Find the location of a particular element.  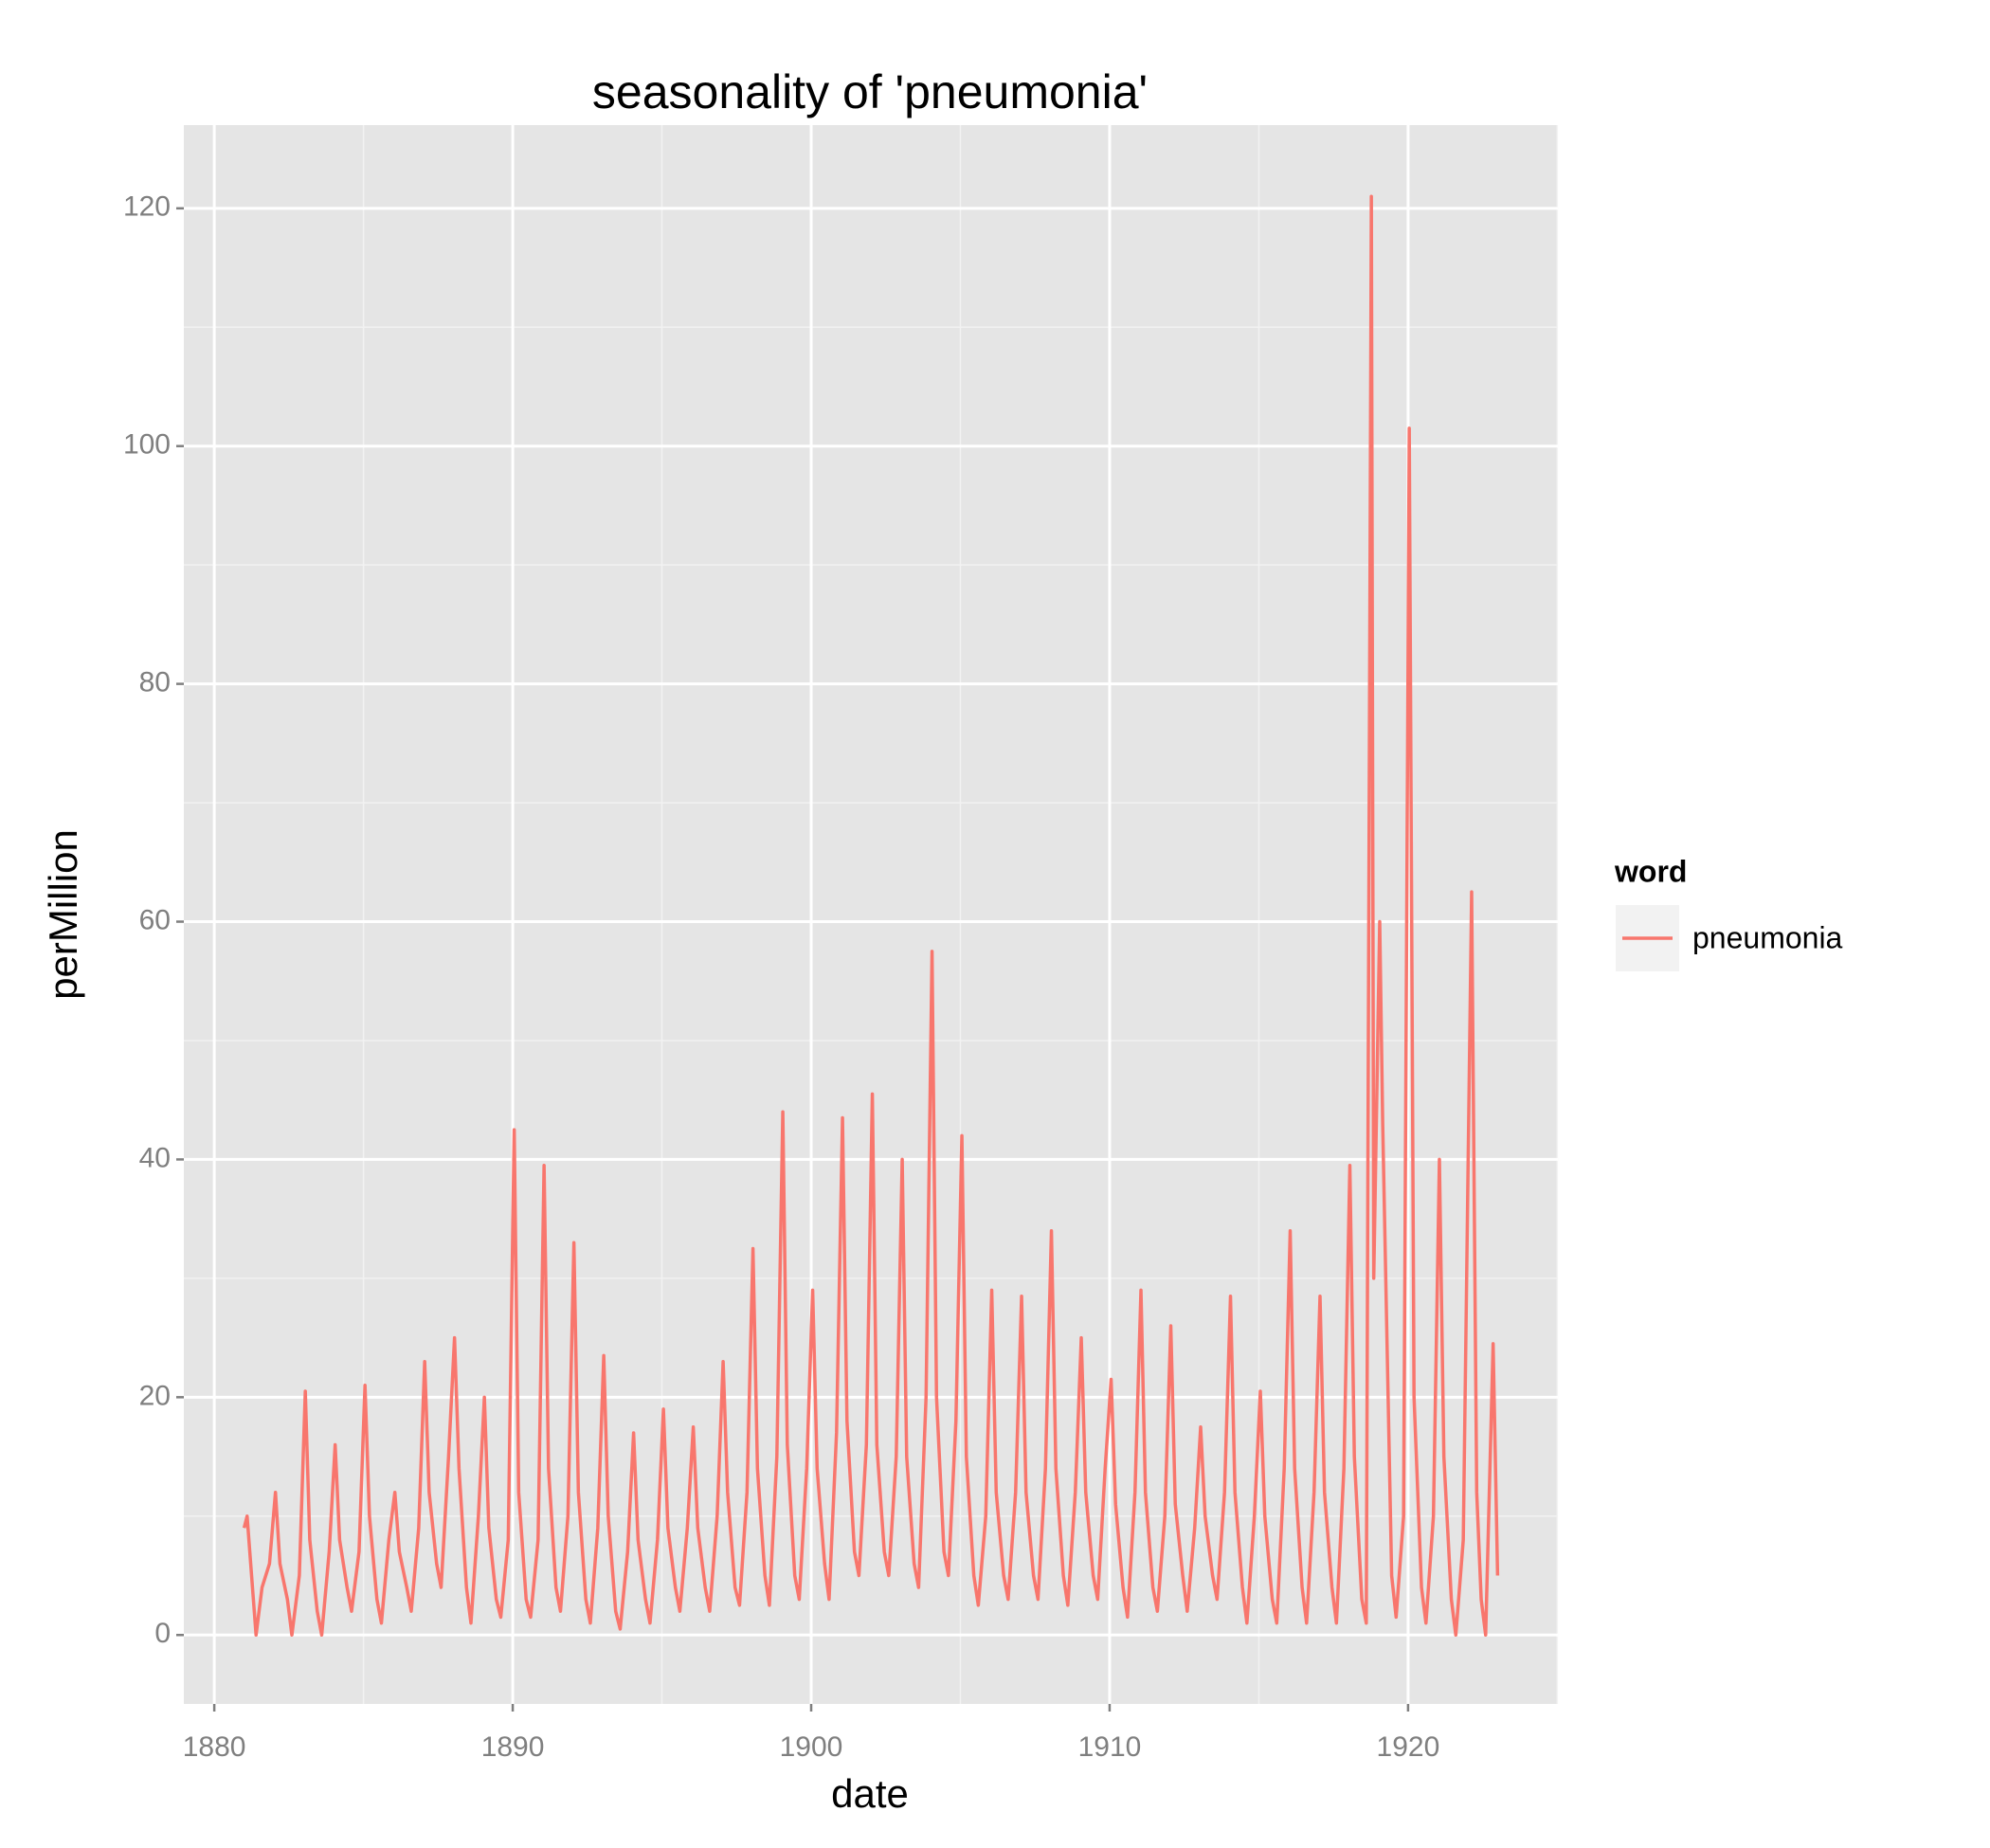

y-axis-title: perMillion is located at coordinates (63, 915).